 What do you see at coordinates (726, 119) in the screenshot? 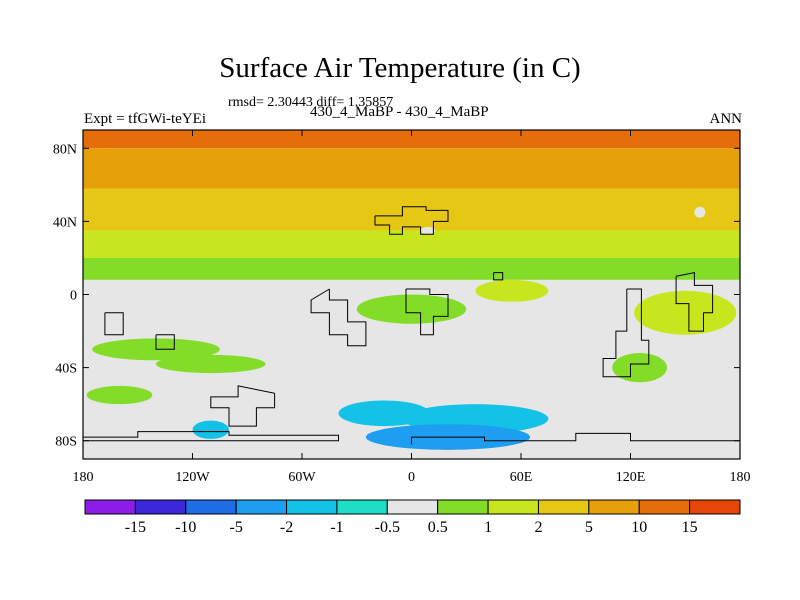
I see `season-label: ANN` at bounding box center [726, 119].